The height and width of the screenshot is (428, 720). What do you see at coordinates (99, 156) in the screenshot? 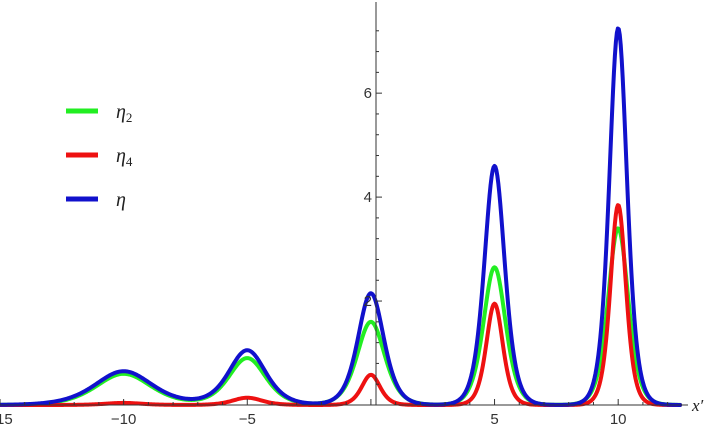
I see `legend: η2 η4 η` at bounding box center [99, 156].